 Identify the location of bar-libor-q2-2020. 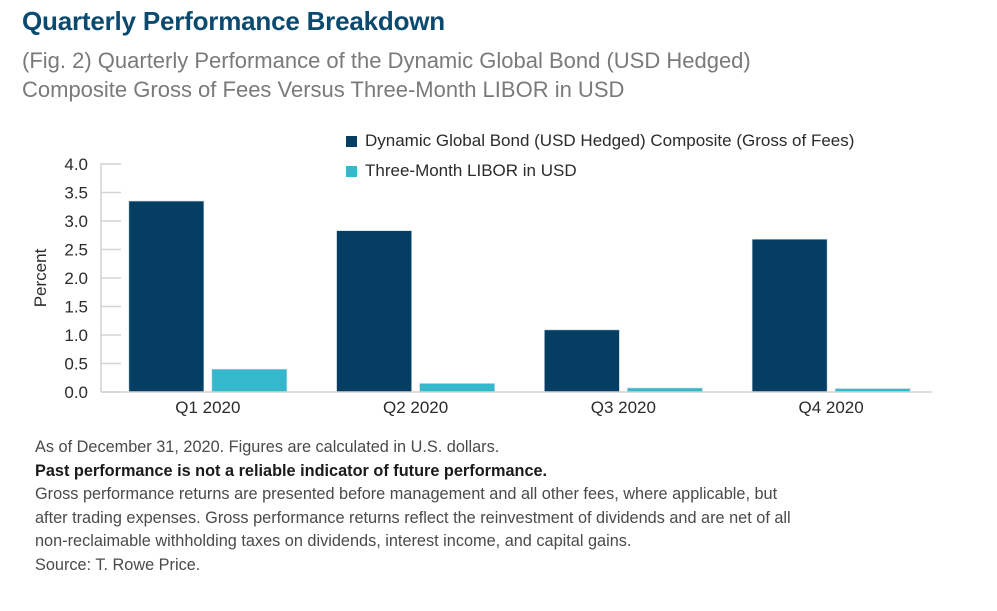
(457, 388).